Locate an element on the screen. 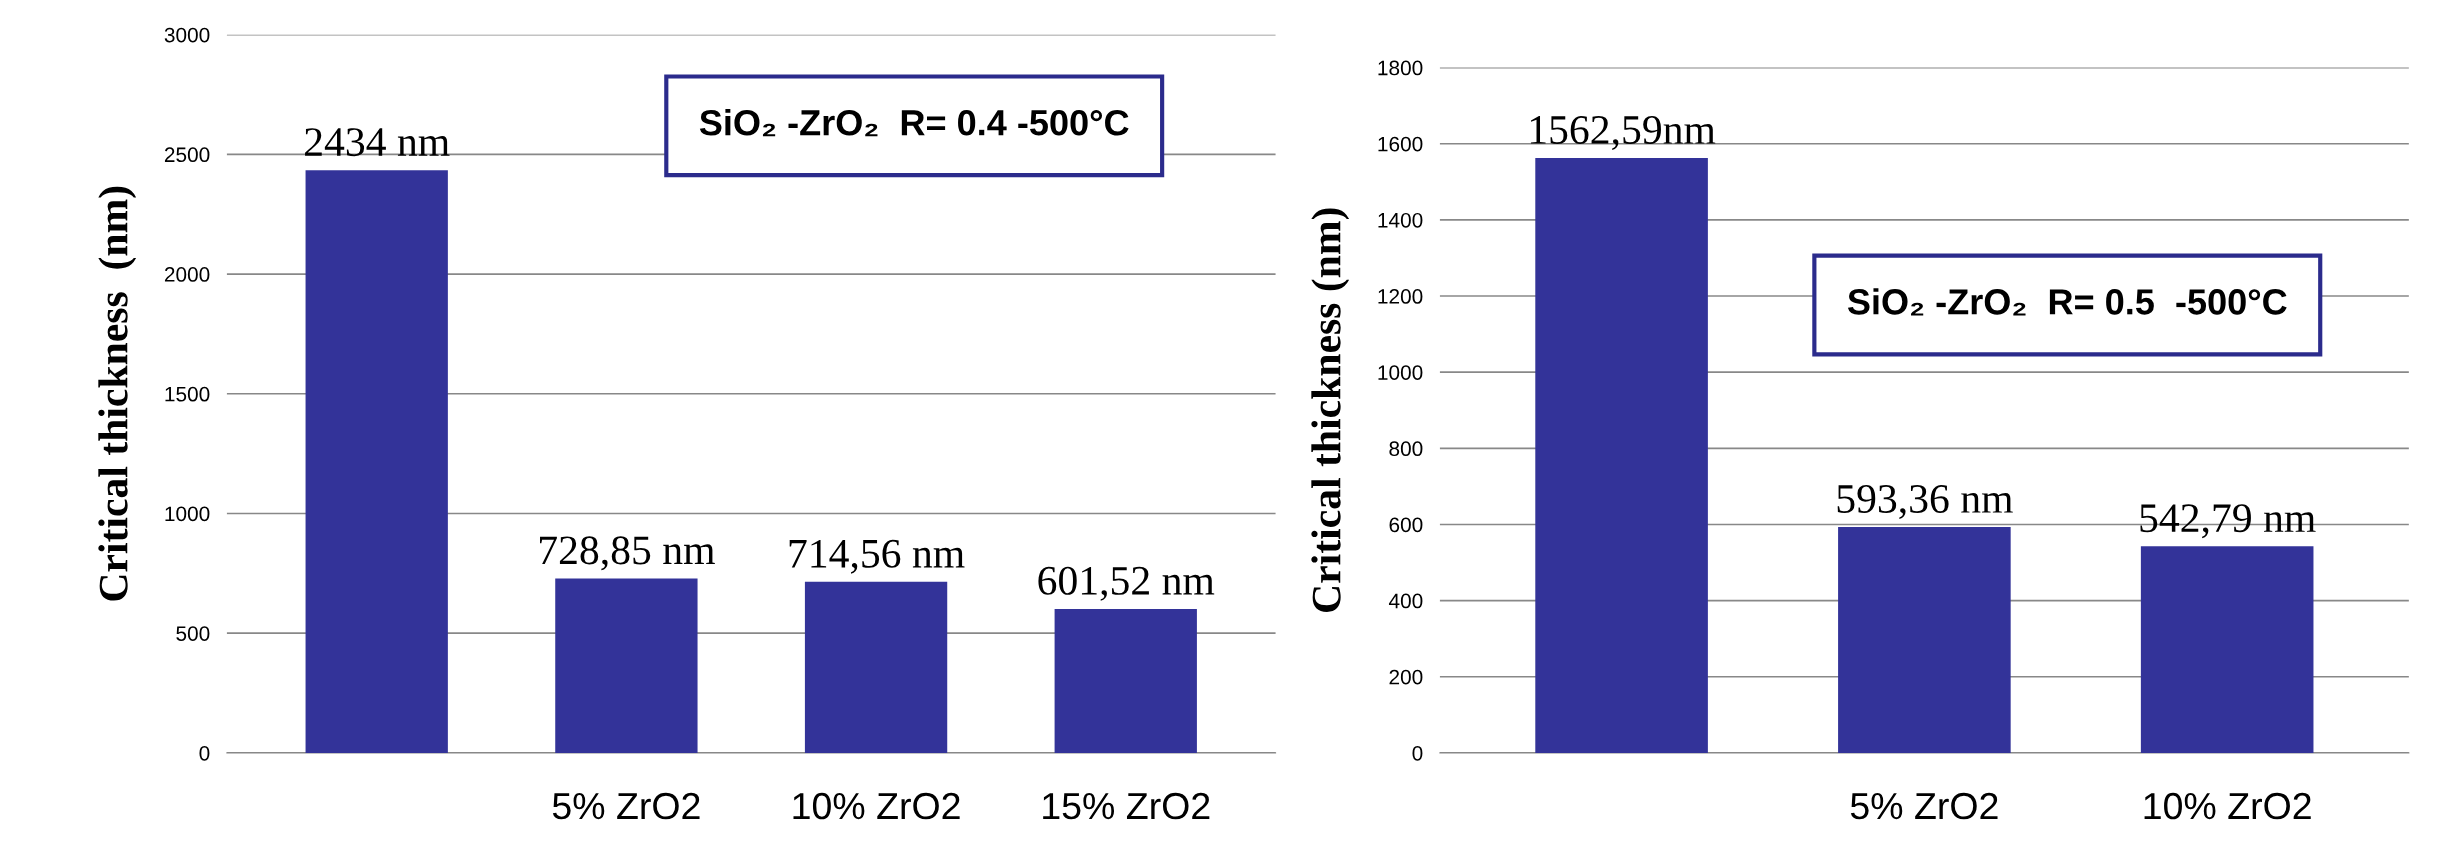 Image resolution: width=2453 pixels, height=845 pixels. y-tick-label: 500 is located at coordinates (193, 633).